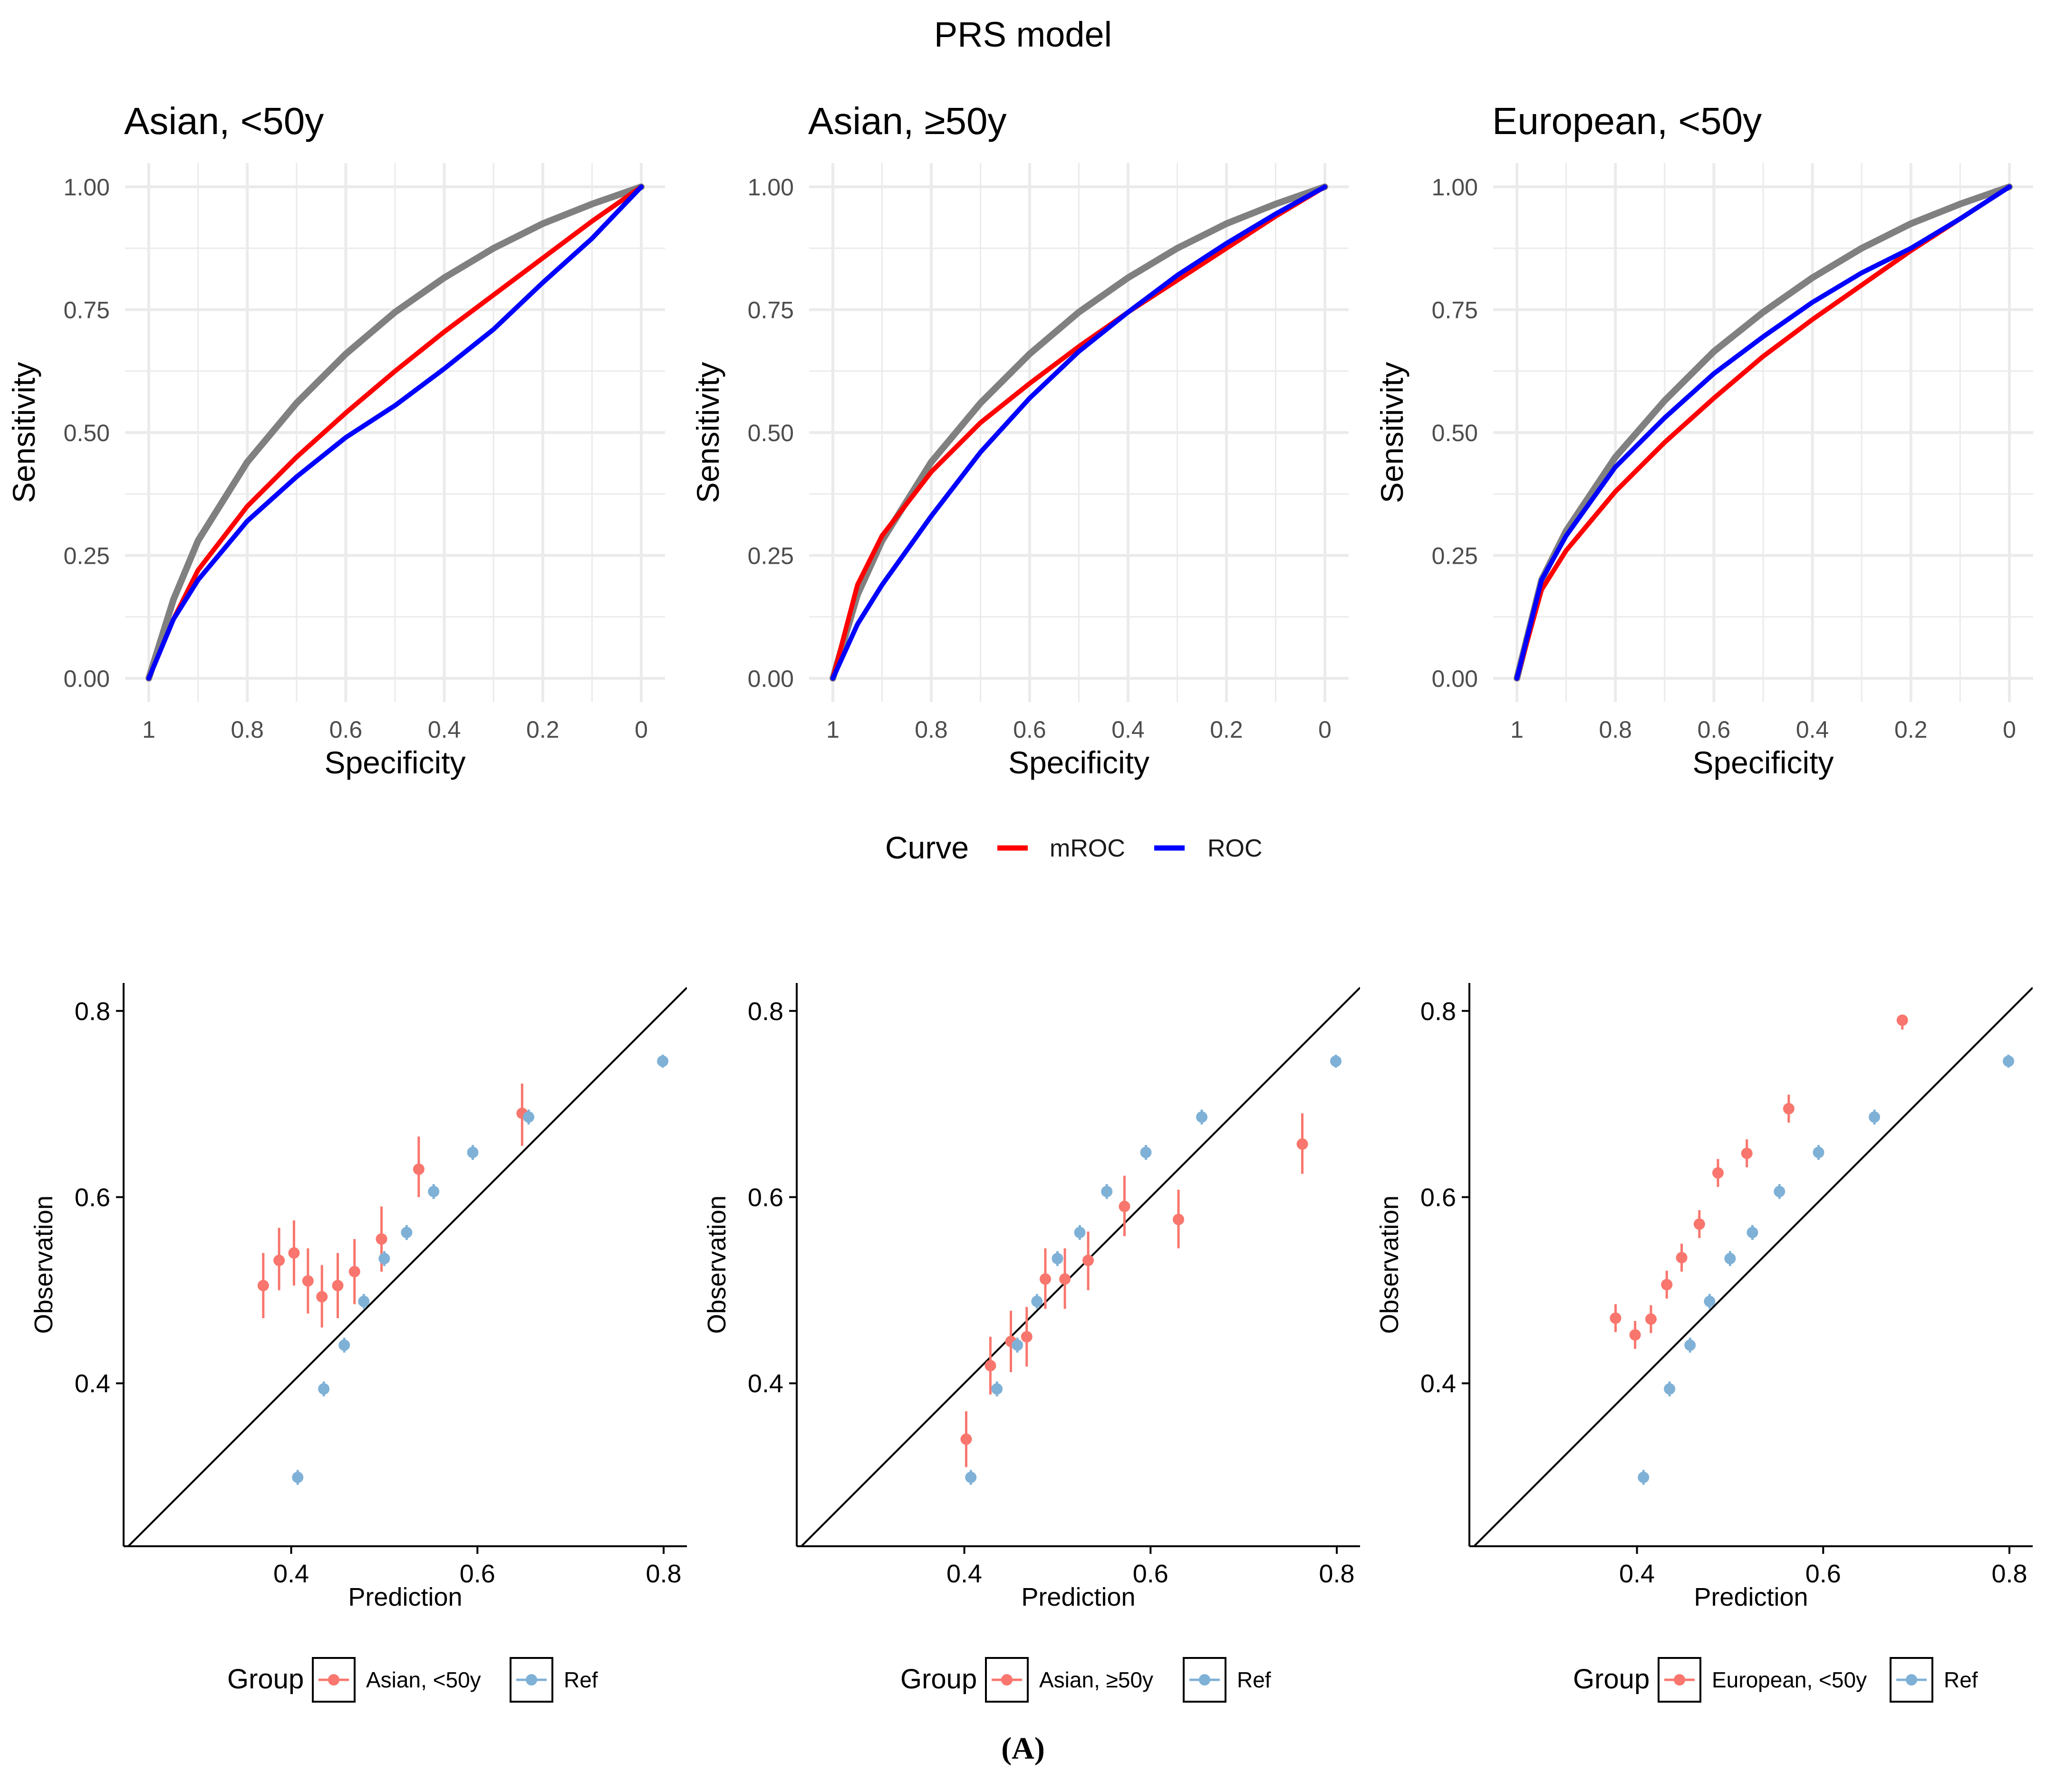 Image resolution: width=2046 pixels, height=1792 pixels. What do you see at coordinates (1134, 1290) in the screenshot?
I see `calibration-series-group` at bounding box center [1134, 1290].